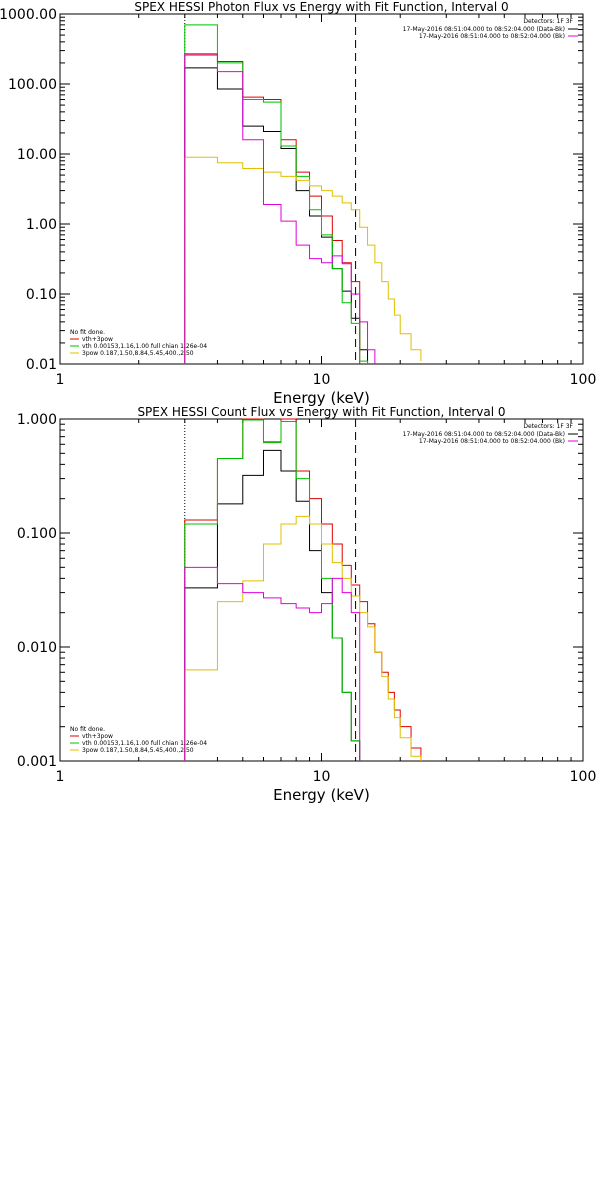 The height and width of the screenshot is (1200, 600). I want to click on y-tick-label: 10.00, so click(37, 155).